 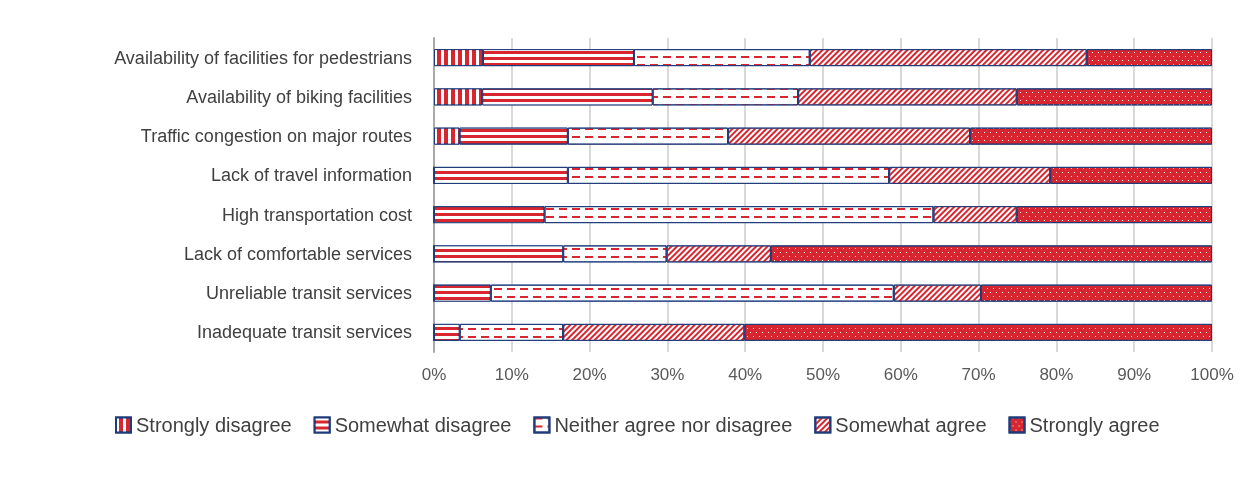 I want to click on legend-label: Strongly disagree, so click(x=214, y=425).